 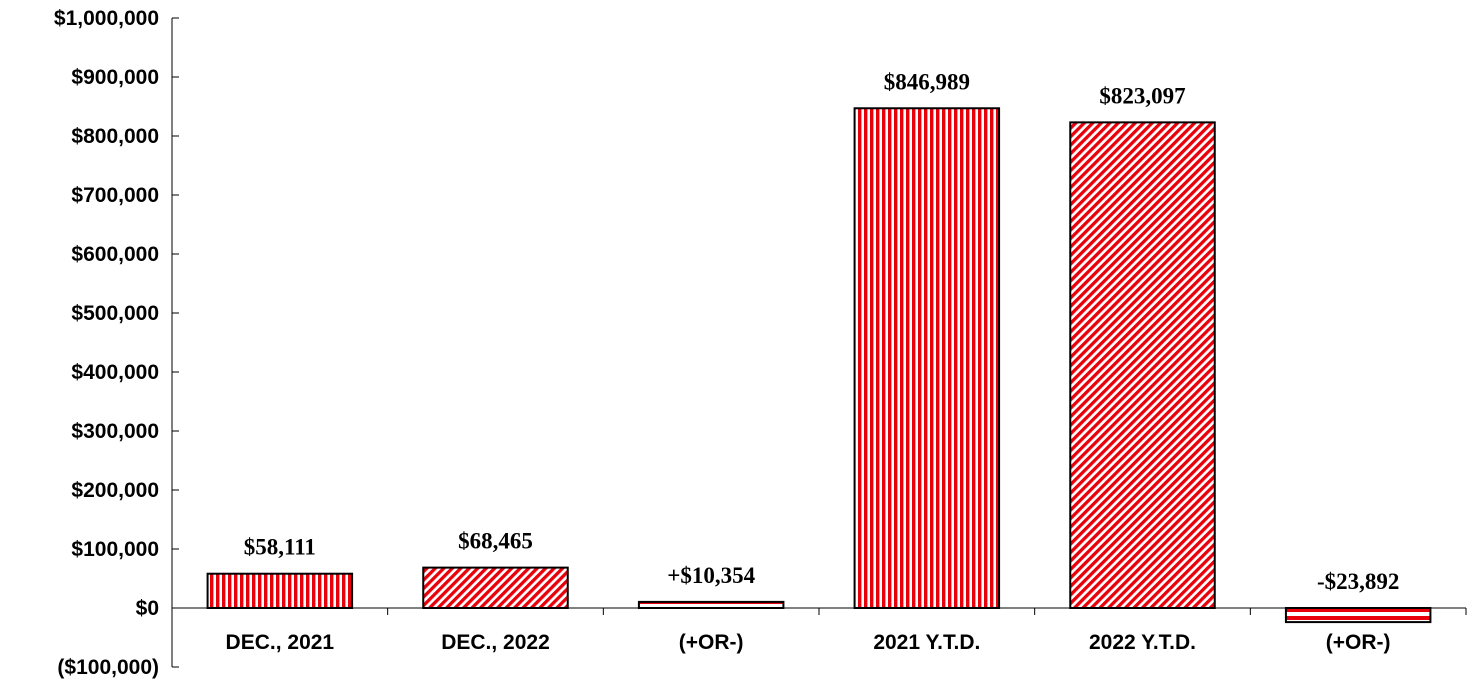 What do you see at coordinates (280, 547) in the screenshot?
I see `data-label: $58,111` at bounding box center [280, 547].